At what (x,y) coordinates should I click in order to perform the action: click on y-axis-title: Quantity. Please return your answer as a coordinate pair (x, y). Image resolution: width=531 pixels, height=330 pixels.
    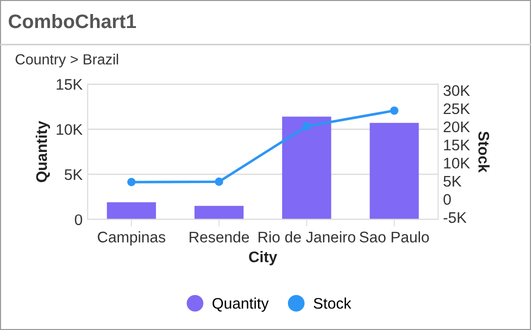
    Looking at the image, I should click on (43, 151).